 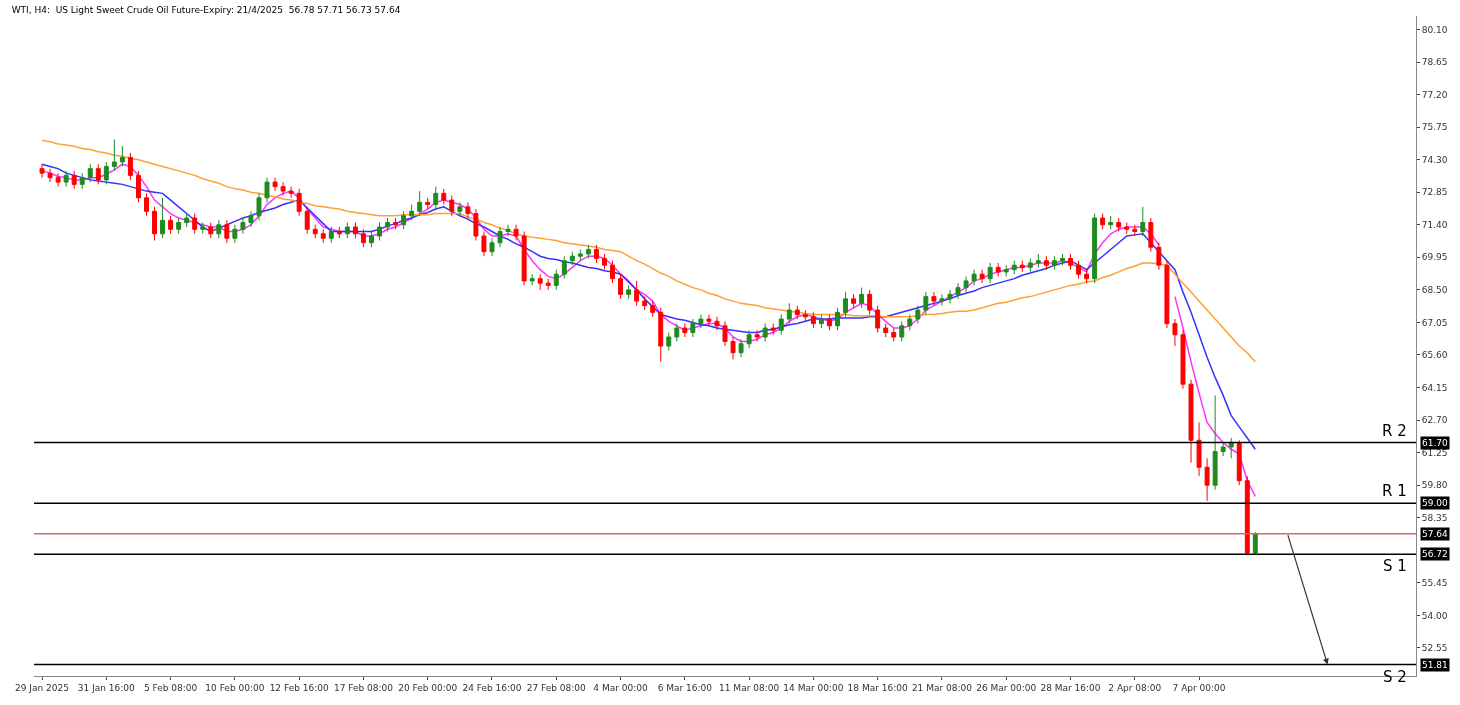 What do you see at coordinates (363, 687) in the screenshot?
I see `x-tick-label: 17 Feb 08:00` at bounding box center [363, 687].